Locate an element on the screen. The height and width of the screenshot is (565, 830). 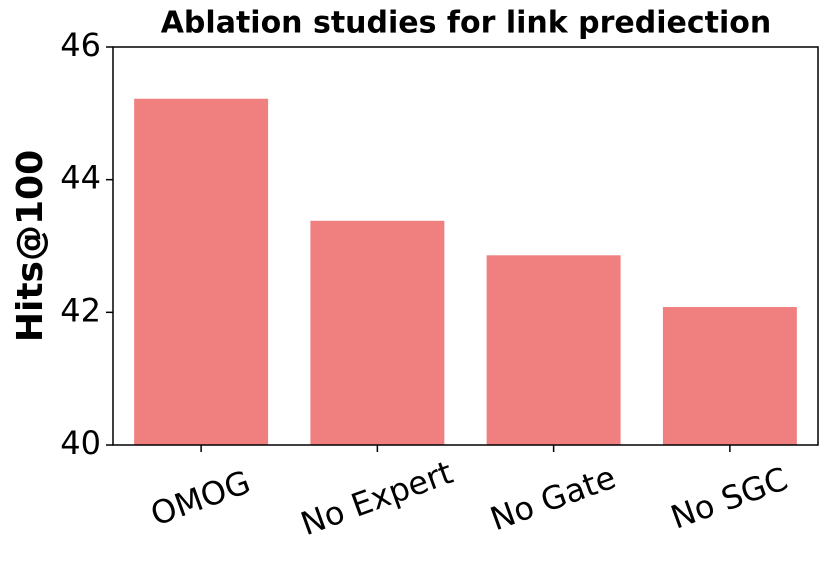
chart-title: Ablation studies for link prediection is located at coordinates (466, 23).